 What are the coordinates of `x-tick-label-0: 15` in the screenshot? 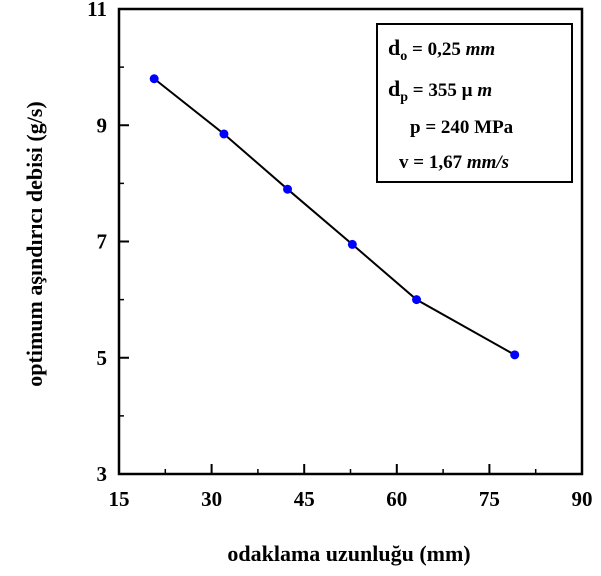 It's located at (119, 499).